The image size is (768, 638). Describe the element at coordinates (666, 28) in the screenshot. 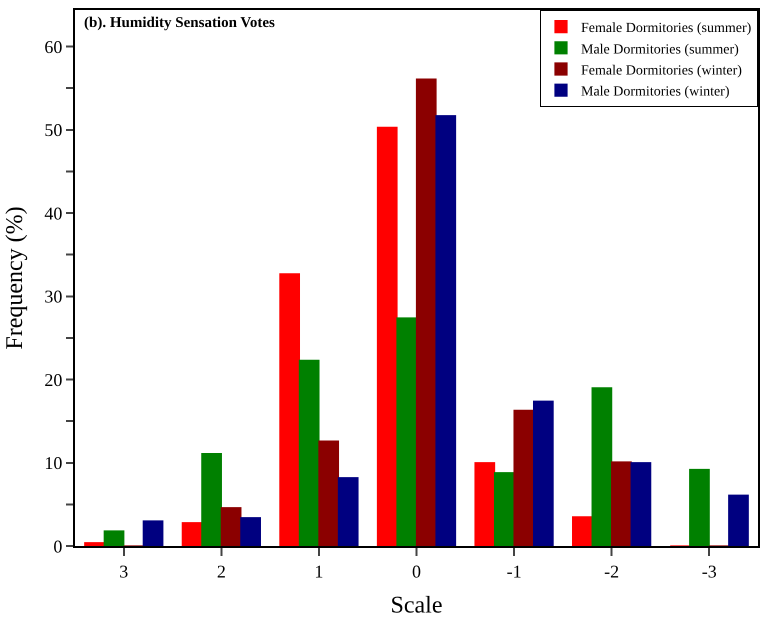

I see `legend-label: Female Dormitories (summer)` at that location.